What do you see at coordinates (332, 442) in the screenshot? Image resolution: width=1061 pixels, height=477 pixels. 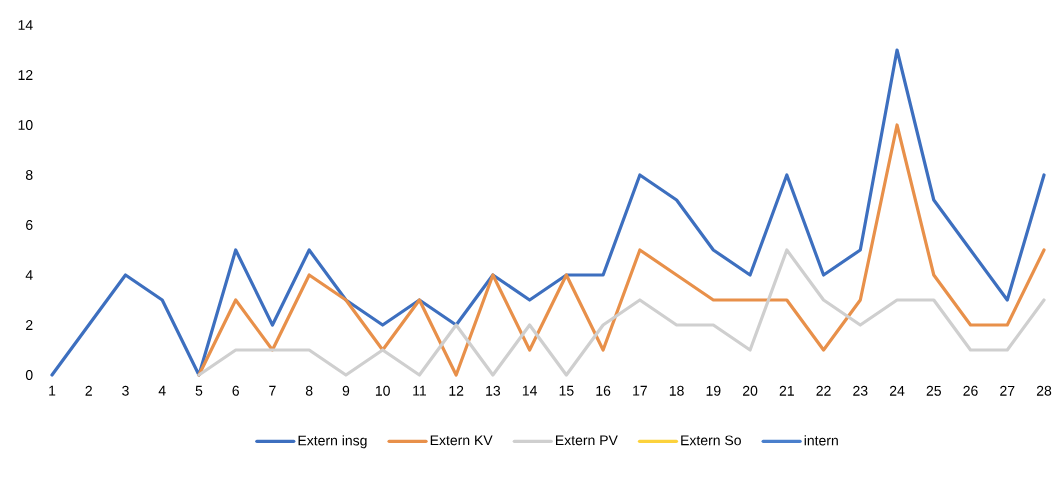 I see `legend-label: Extern insg` at bounding box center [332, 442].